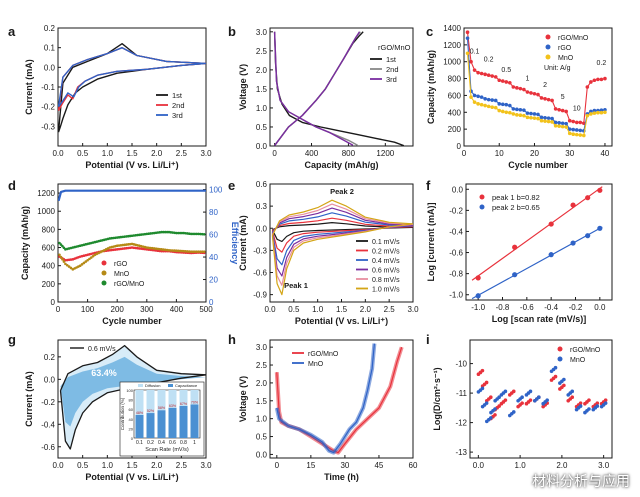  What do you see at coordinates (456, 253) in the screenshot?
I see `y-tick-label-f: -0.6` at bounding box center [456, 253].